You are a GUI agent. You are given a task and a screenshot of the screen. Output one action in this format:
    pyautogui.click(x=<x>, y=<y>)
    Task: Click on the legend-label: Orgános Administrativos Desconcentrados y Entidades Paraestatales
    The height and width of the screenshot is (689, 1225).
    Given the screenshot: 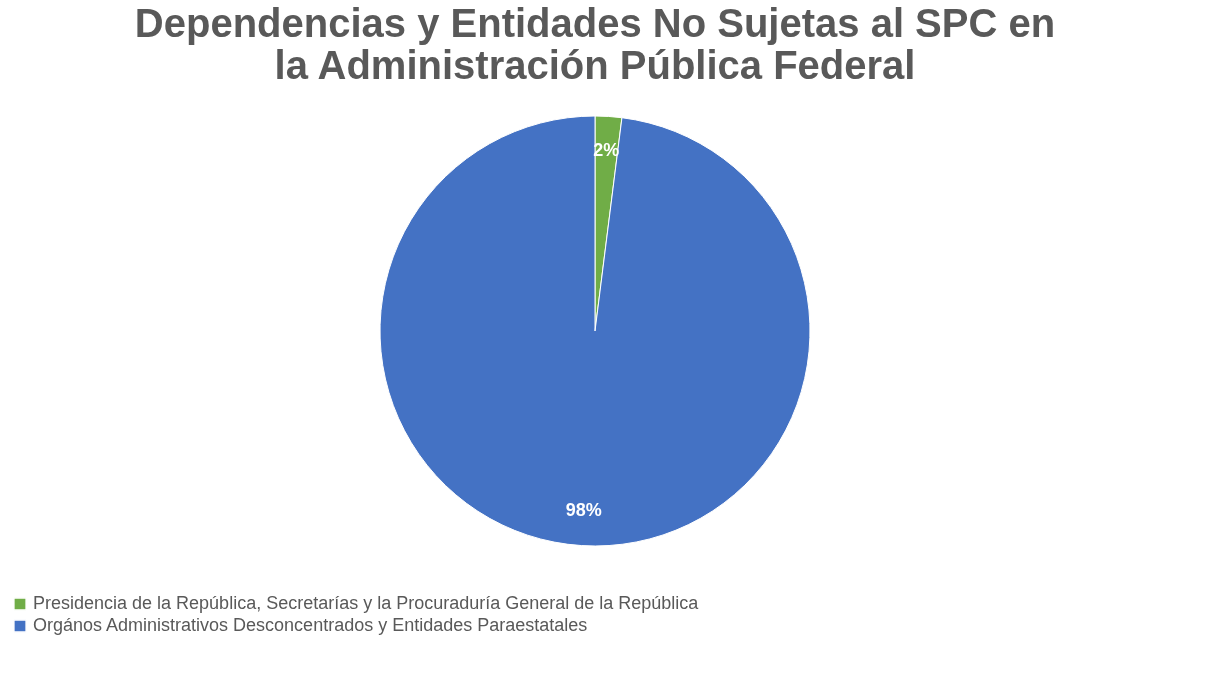 What is the action you would take?
    pyautogui.click(x=310, y=625)
    